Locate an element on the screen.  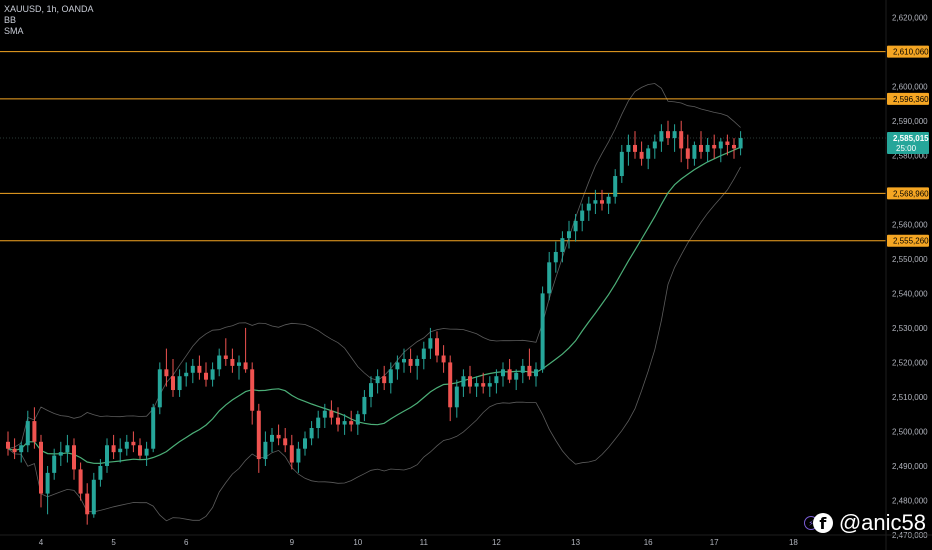
level-price-label: 2,610,060 is located at coordinates (911, 52).